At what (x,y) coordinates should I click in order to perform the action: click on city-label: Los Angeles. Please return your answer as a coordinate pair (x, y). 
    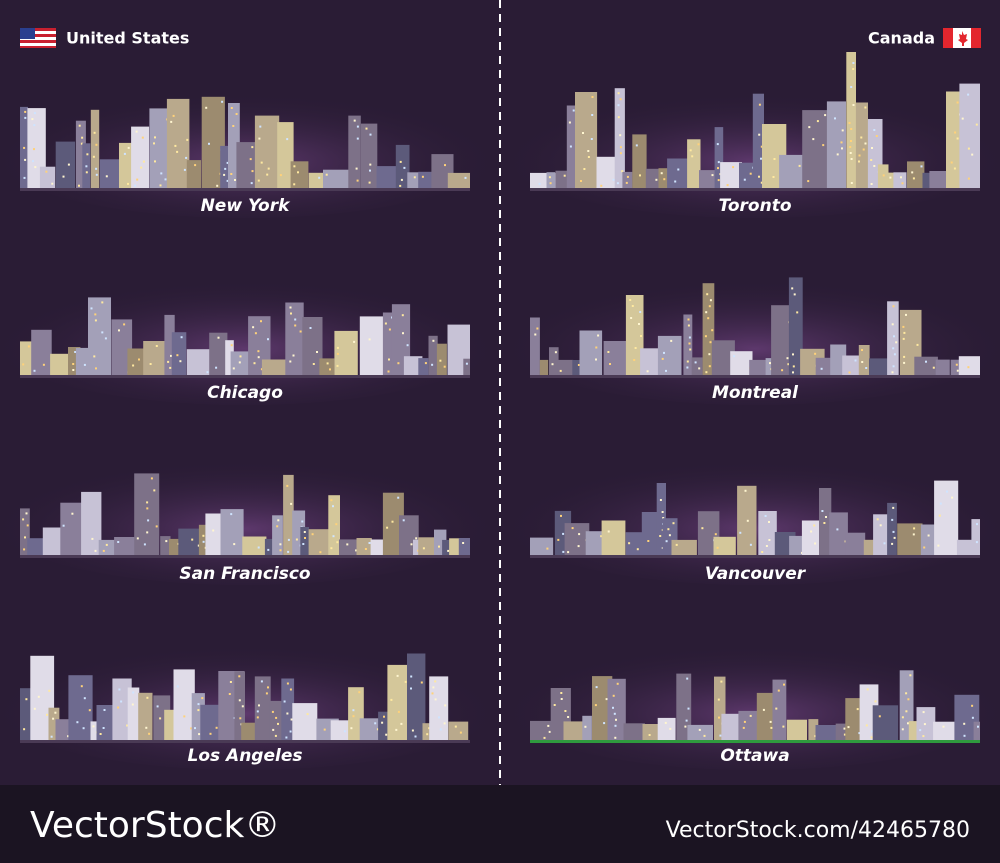
    Looking at the image, I should click on (245, 756).